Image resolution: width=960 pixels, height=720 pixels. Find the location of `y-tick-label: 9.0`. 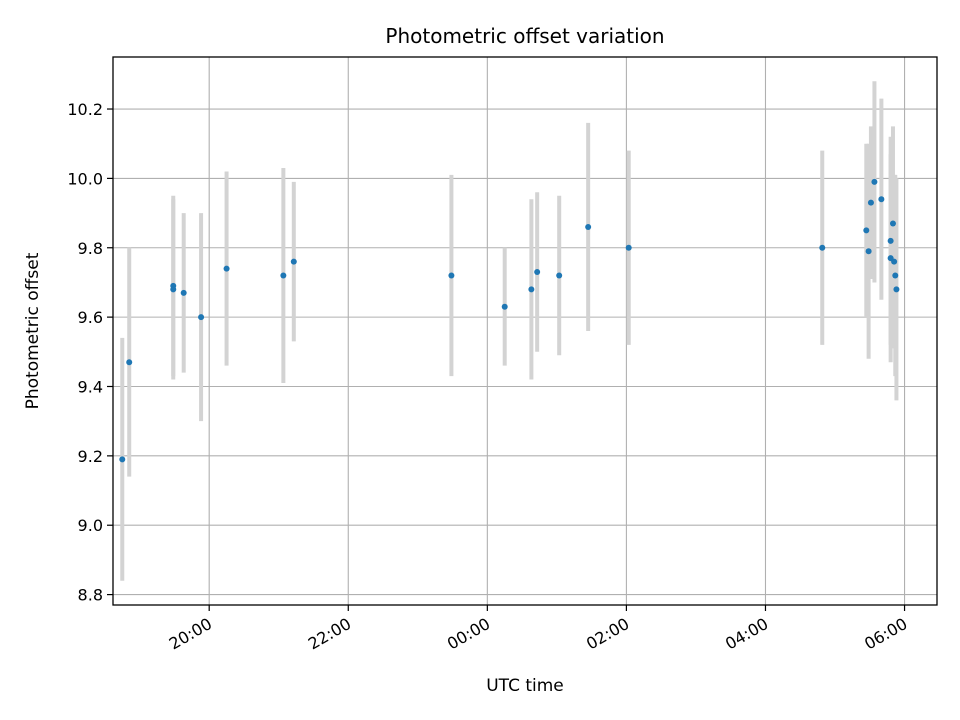

y-tick-label: 9.0 is located at coordinates (90, 525).